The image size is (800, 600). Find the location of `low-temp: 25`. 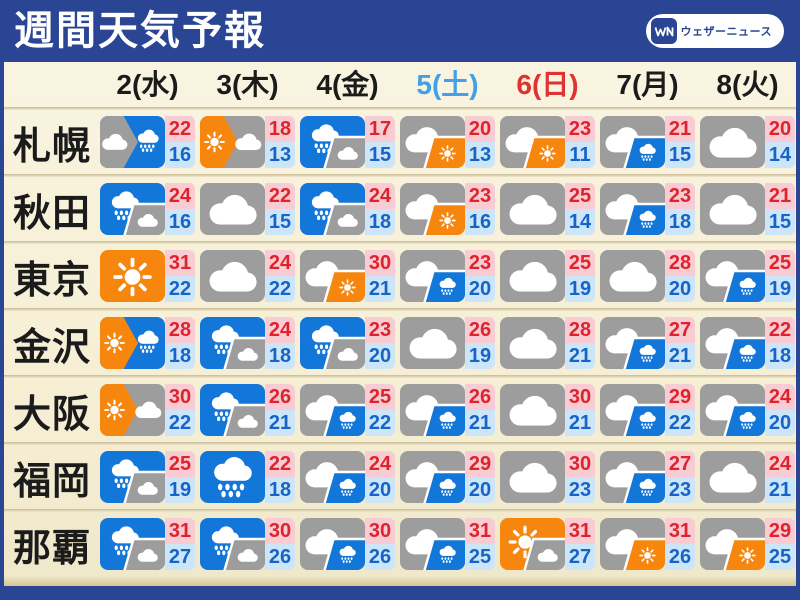

low-temp: 25 is located at coordinates (480, 557).